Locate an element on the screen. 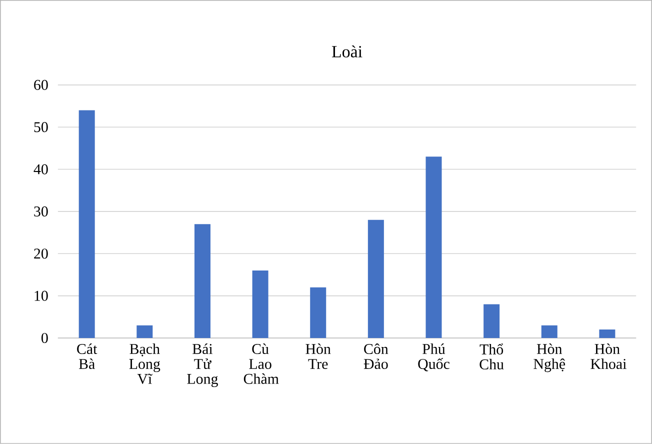 This screenshot has width=652, height=444. x-tick-label: Bạch Long Vĩ is located at coordinates (144, 364).